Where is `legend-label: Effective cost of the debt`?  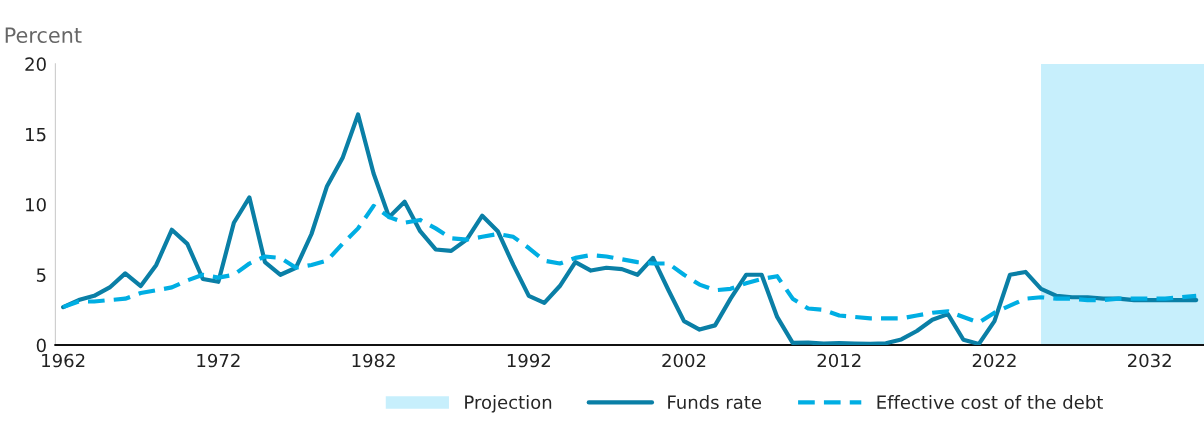 legend-label: Effective cost of the debt is located at coordinates (990, 402).